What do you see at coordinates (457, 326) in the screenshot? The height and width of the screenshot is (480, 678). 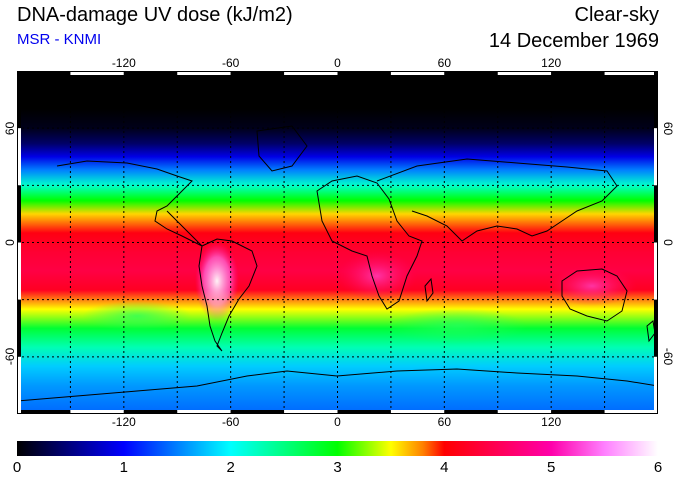 I see `indian-ocean-cloud` at bounding box center [457, 326].